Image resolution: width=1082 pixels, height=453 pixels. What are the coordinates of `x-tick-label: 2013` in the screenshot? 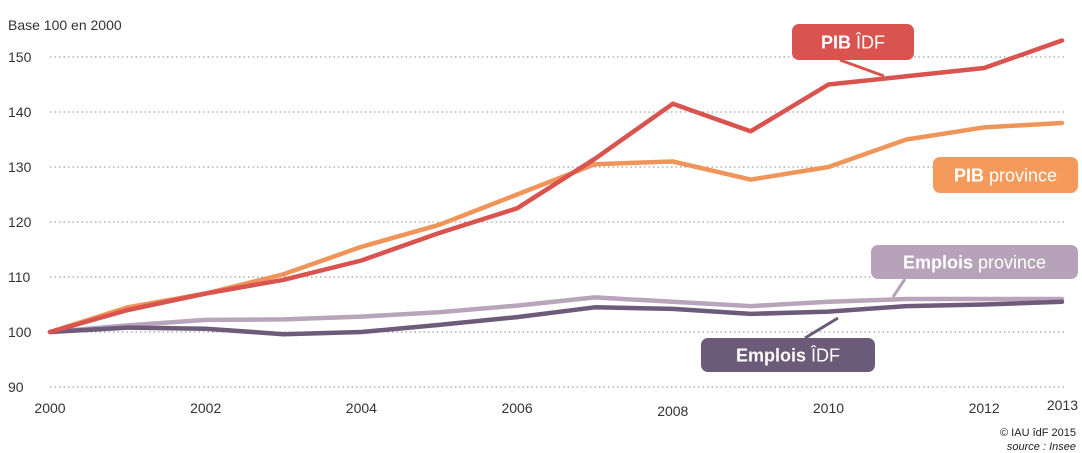 It's located at (1062, 405).